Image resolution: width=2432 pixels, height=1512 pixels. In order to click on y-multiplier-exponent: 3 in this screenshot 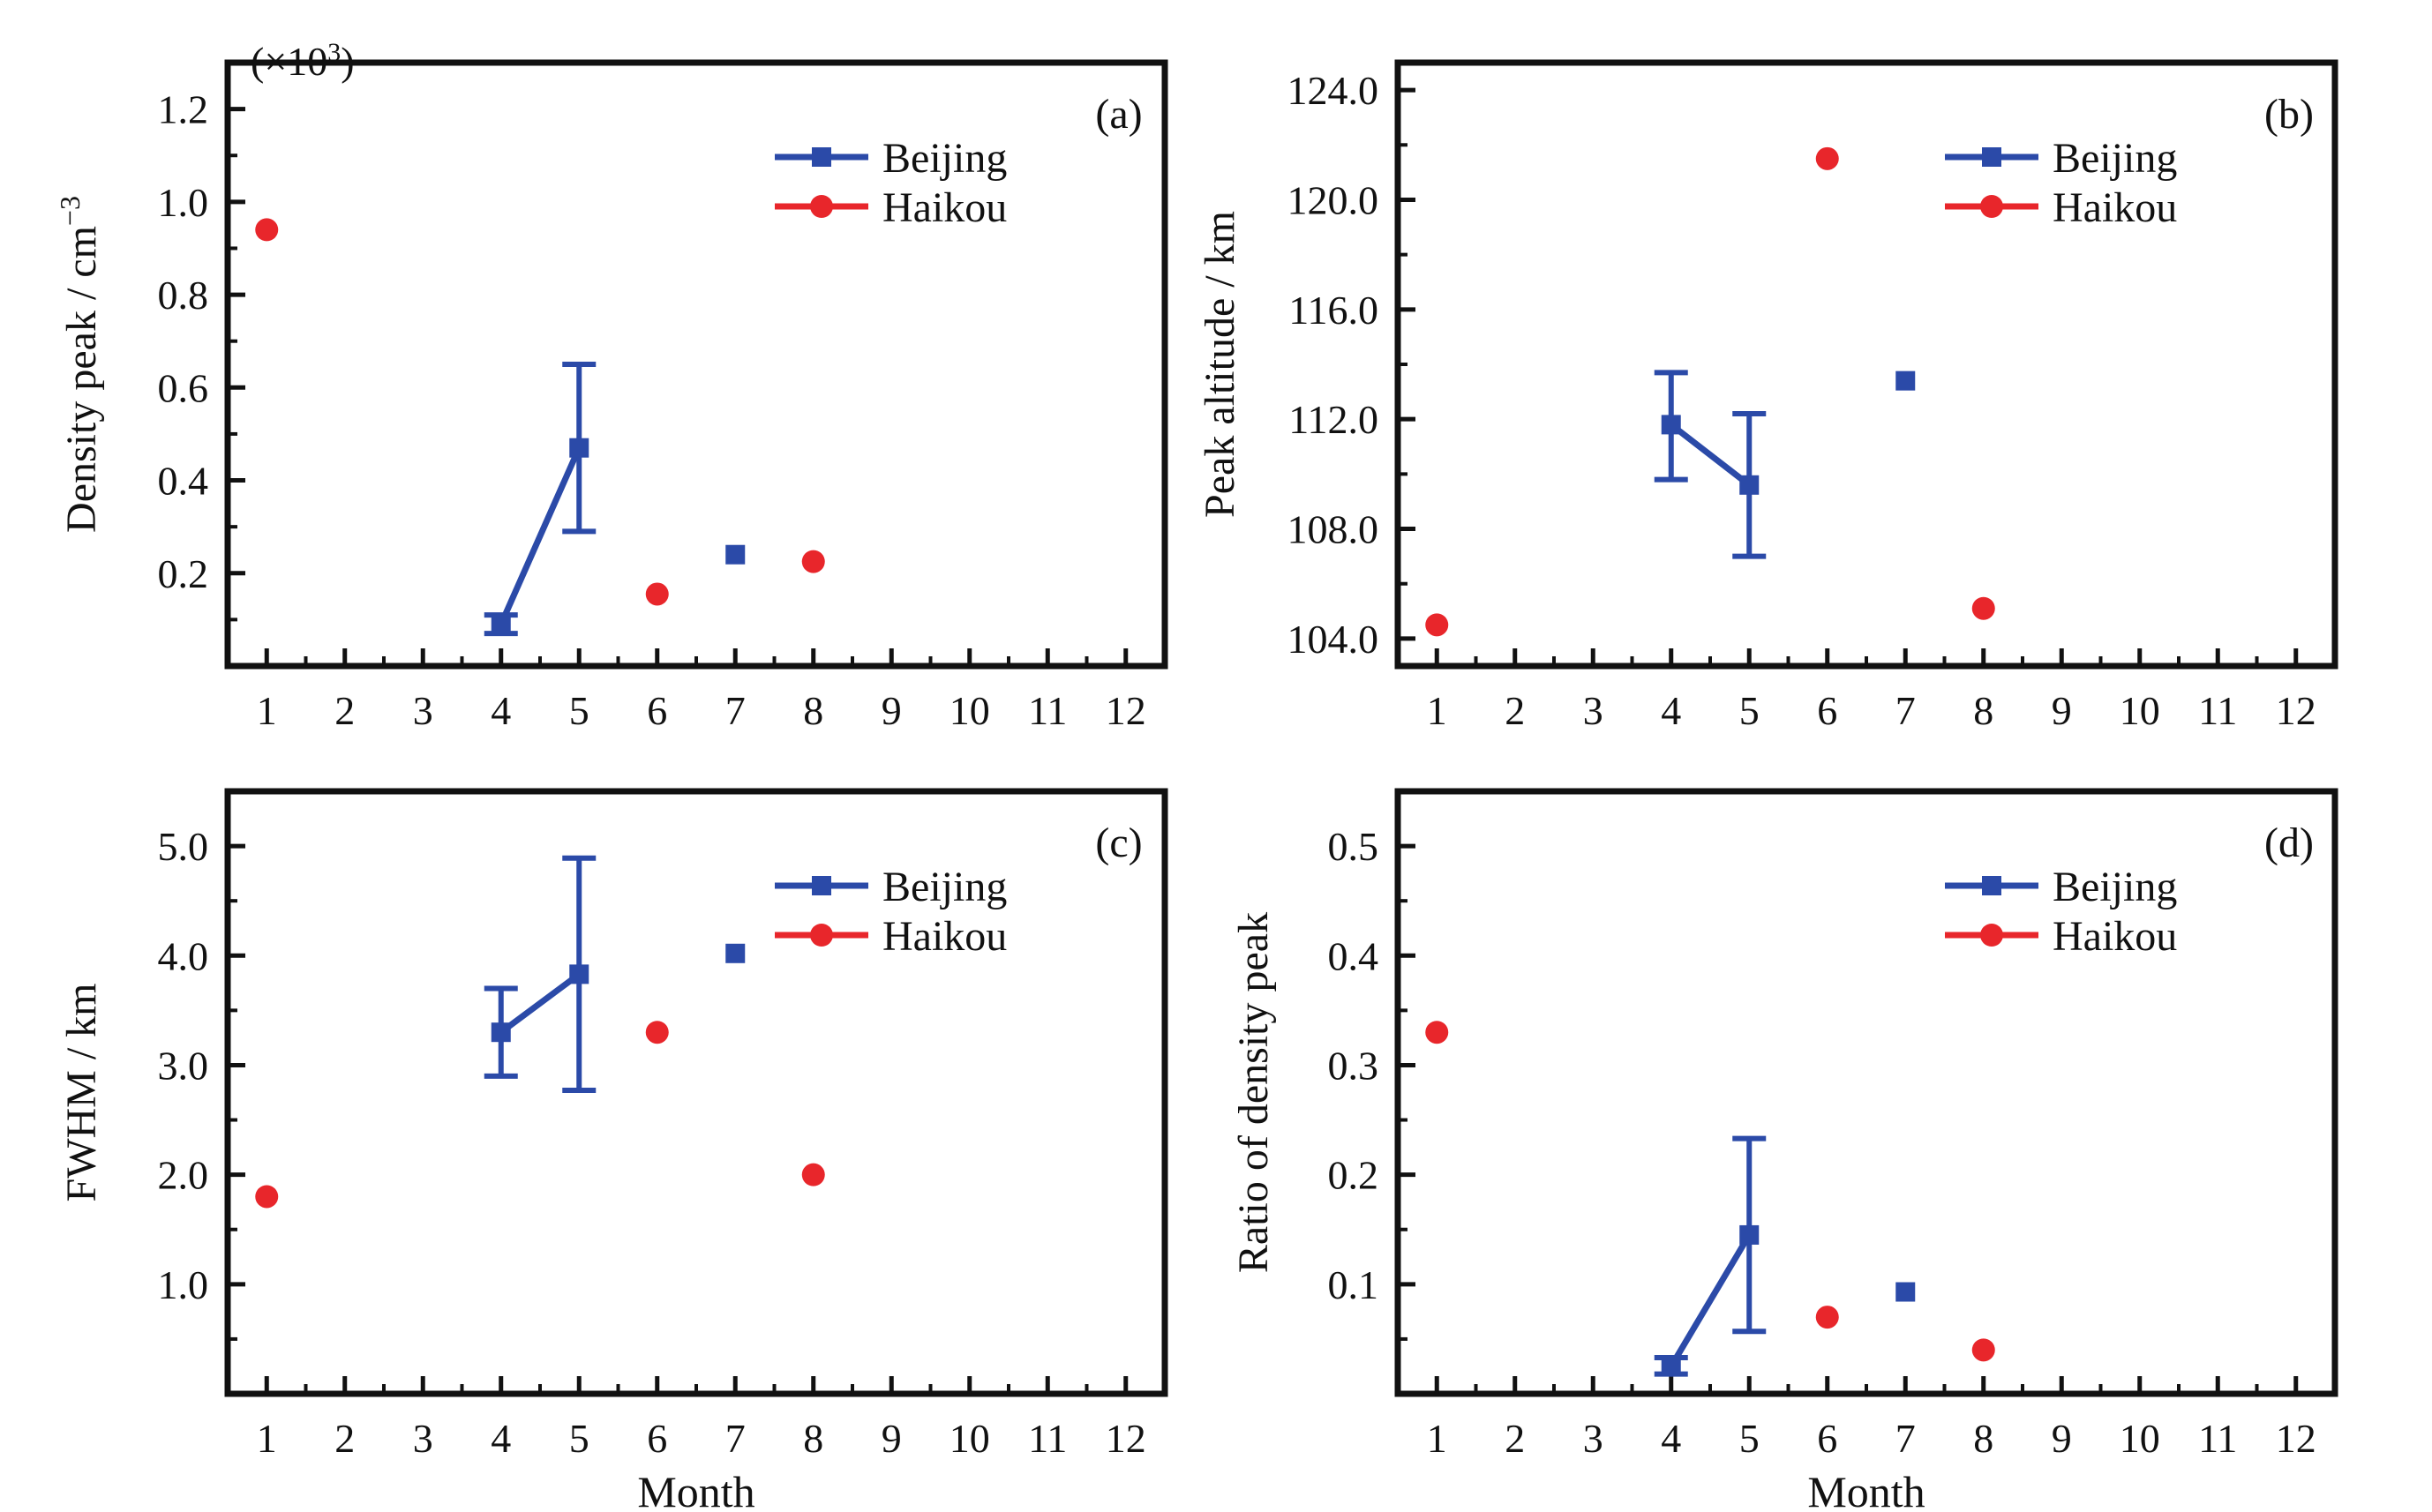, I will do `click(334, 52)`.